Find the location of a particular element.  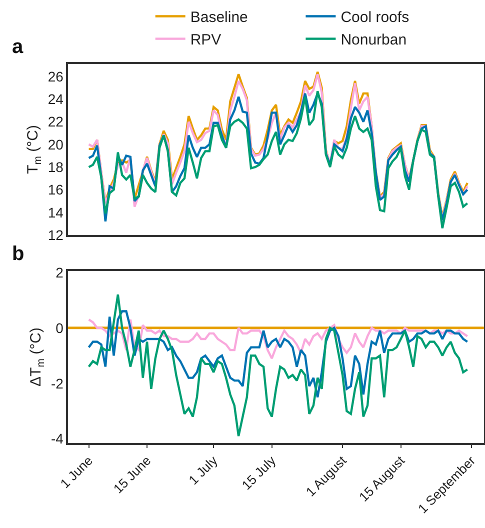

y-tick-label: 2 is located at coordinates (60, 272).